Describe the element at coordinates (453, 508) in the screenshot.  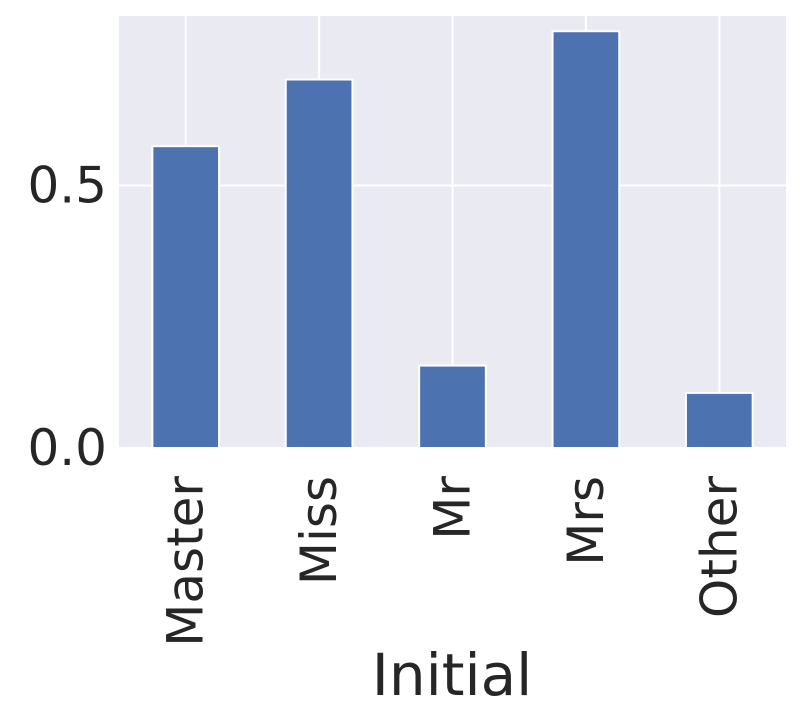
I see `x-tick-label-mr: Mr` at that location.